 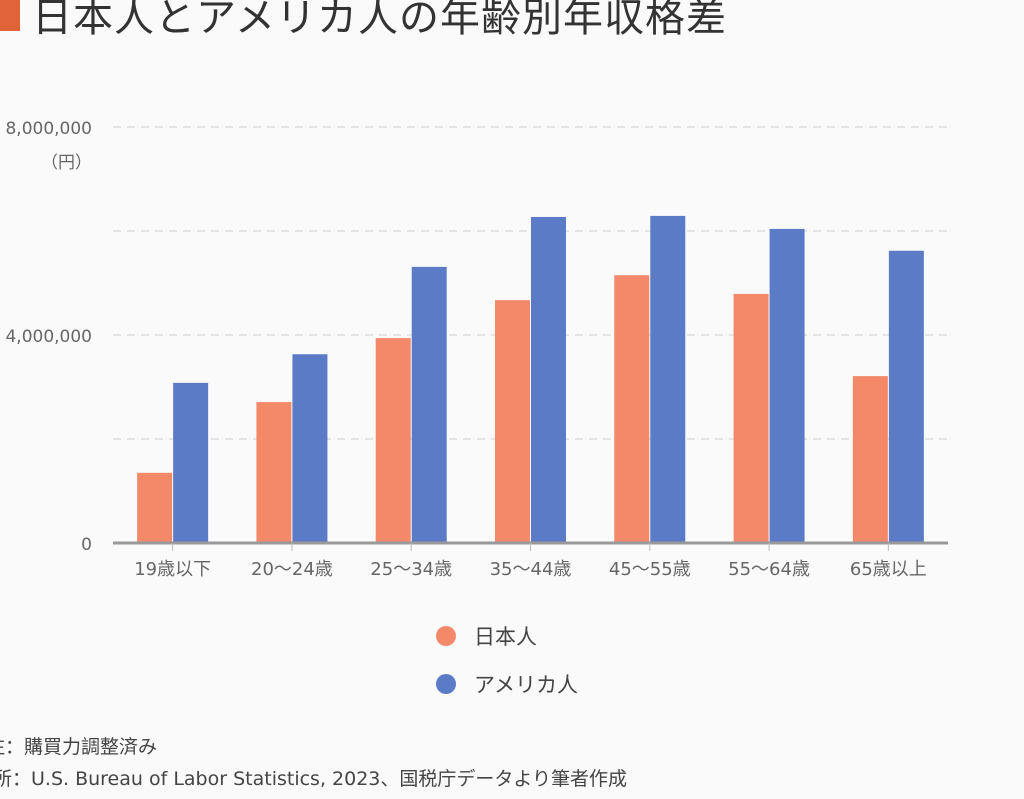 What do you see at coordinates (531, 569) in the screenshot?
I see `x-tick-label: 35〜44歳` at bounding box center [531, 569].